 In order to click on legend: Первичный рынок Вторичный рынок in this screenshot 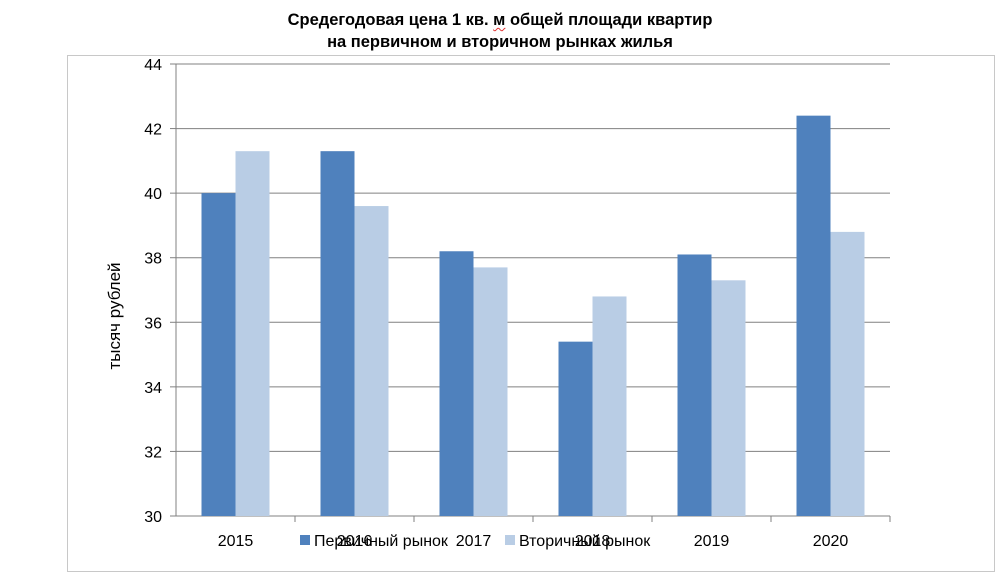, I will do `click(475, 541)`.